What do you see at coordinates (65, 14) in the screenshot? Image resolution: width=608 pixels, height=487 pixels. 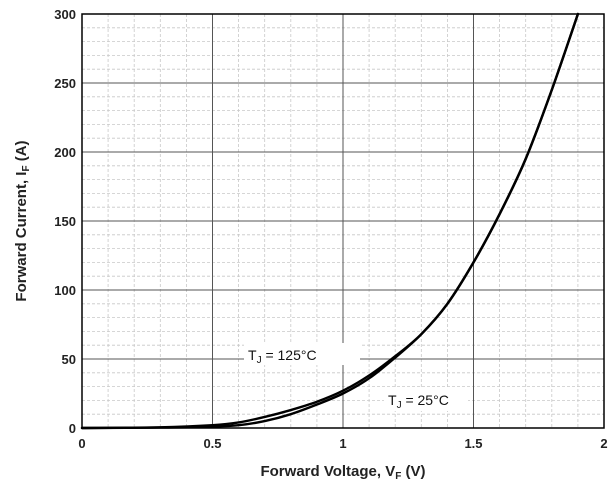 I see `y-tick-label: 300` at bounding box center [65, 14].